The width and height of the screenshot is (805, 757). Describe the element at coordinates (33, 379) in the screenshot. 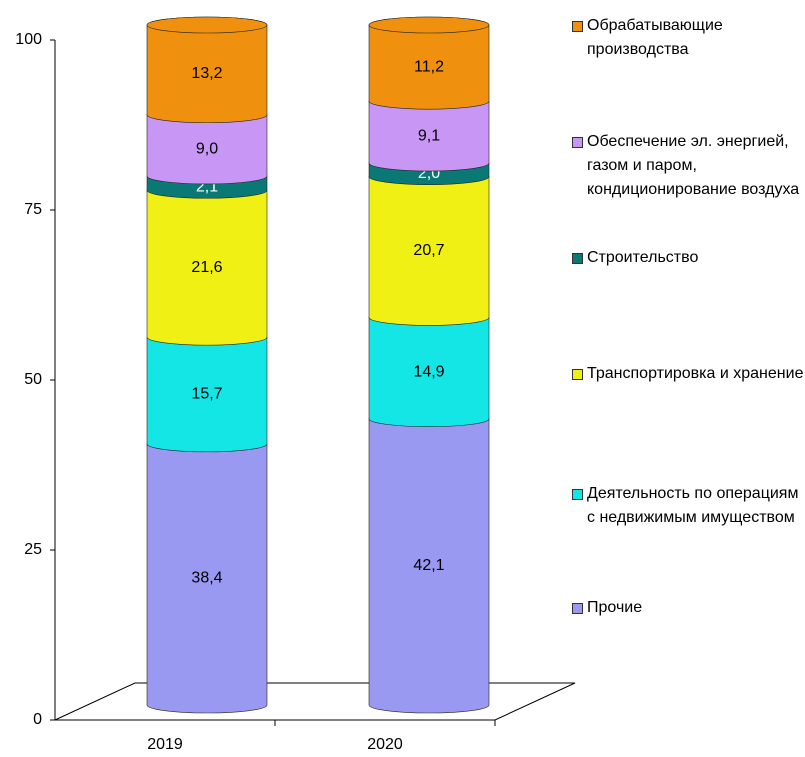

I see `y-tick-label: 50` at that location.